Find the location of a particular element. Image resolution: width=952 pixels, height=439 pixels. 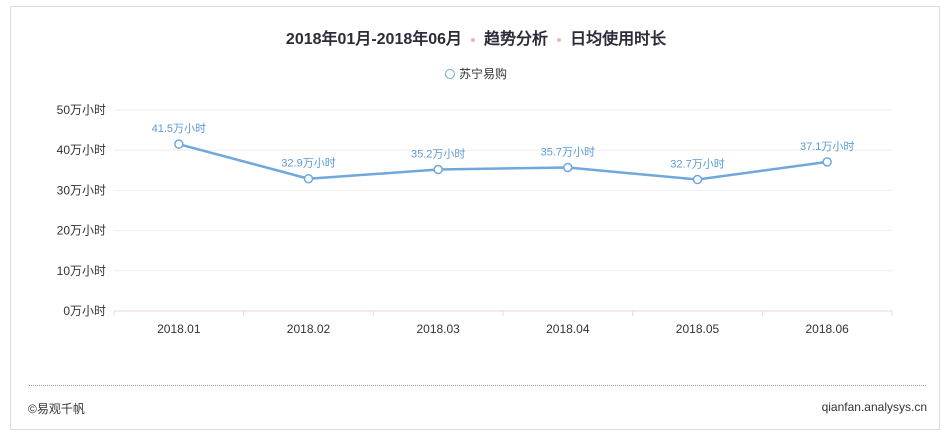

x-tick-label: 2018.06 is located at coordinates (827, 329).